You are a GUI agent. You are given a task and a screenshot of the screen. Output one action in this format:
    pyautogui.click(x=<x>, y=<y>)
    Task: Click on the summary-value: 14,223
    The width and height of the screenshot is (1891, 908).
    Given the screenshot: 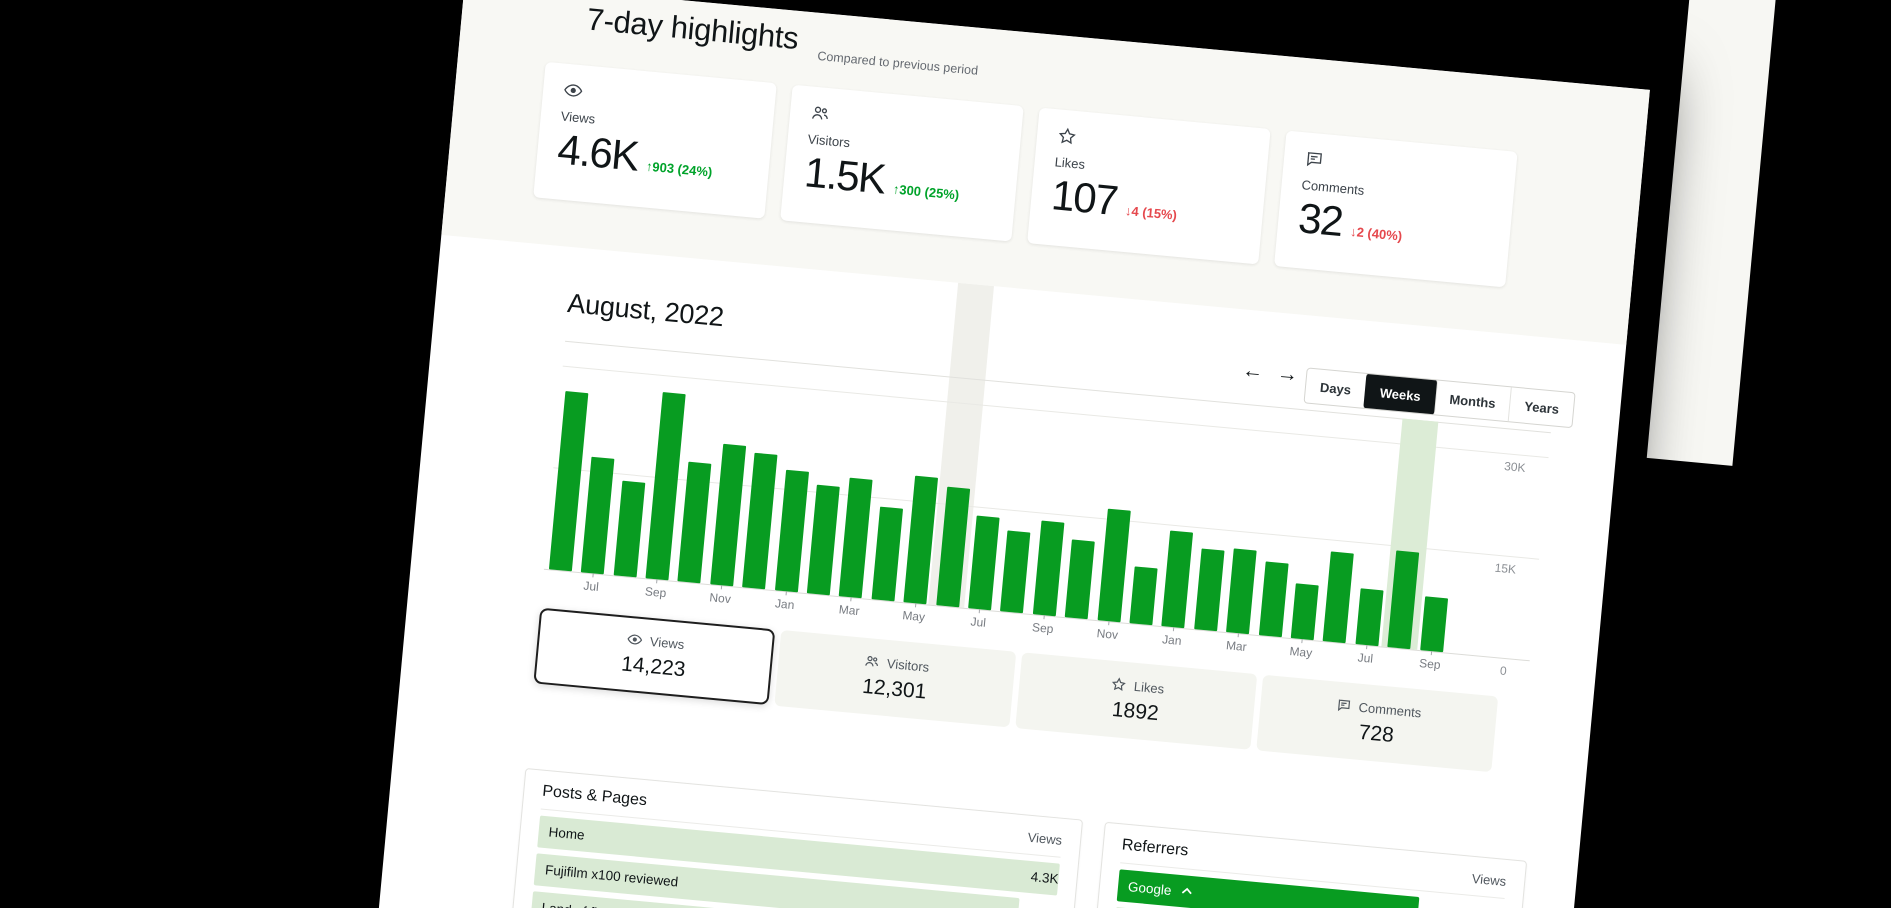 What is the action you would take?
    pyautogui.click(x=653, y=667)
    